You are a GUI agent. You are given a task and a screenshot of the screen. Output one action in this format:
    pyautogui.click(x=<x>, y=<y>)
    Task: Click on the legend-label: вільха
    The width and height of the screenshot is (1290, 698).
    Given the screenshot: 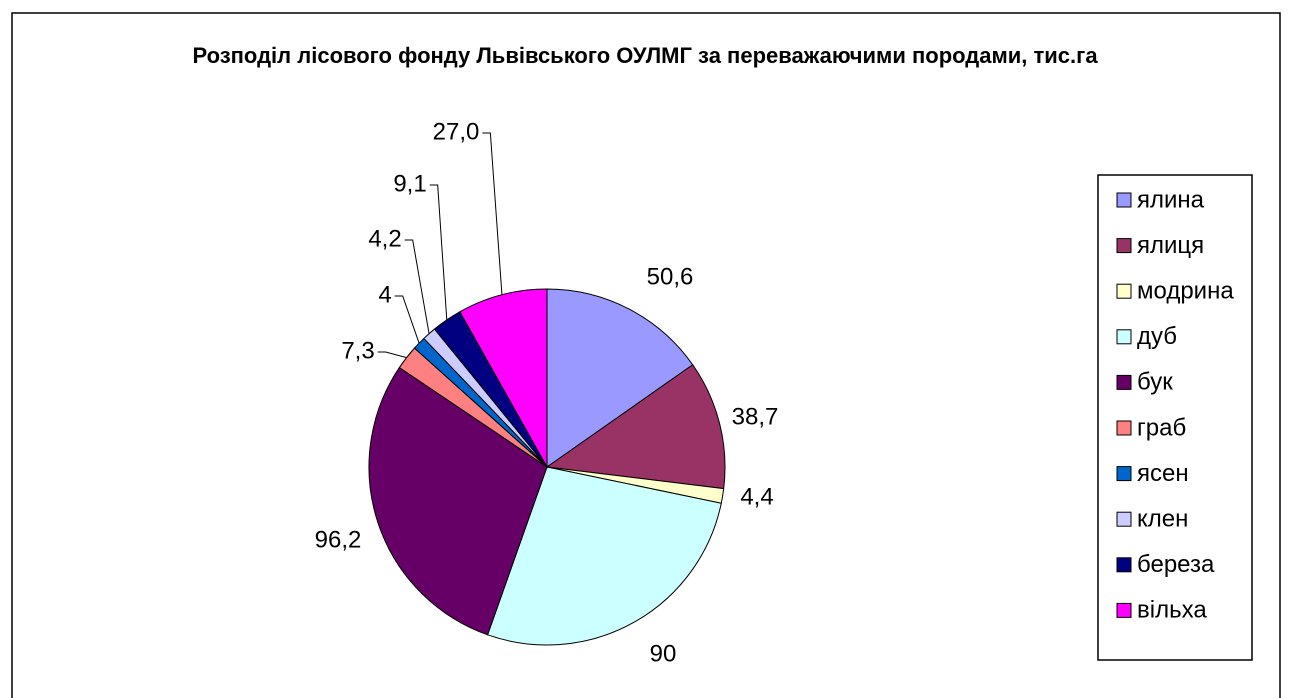 What is the action you would take?
    pyautogui.click(x=1172, y=610)
    